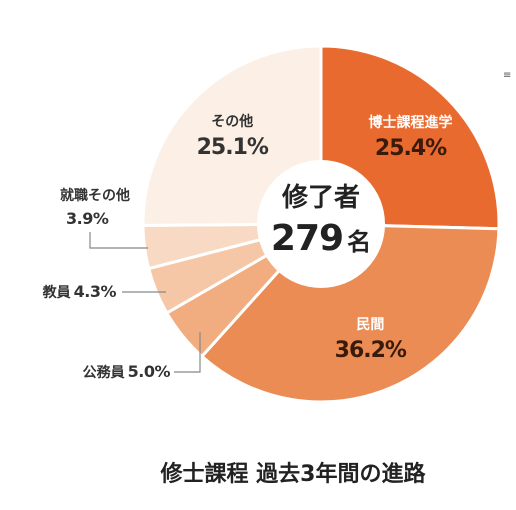 The height and width of the screenshot is (510, 516). I want to click on slice-value-1: 36.2%, so click(371, 350).